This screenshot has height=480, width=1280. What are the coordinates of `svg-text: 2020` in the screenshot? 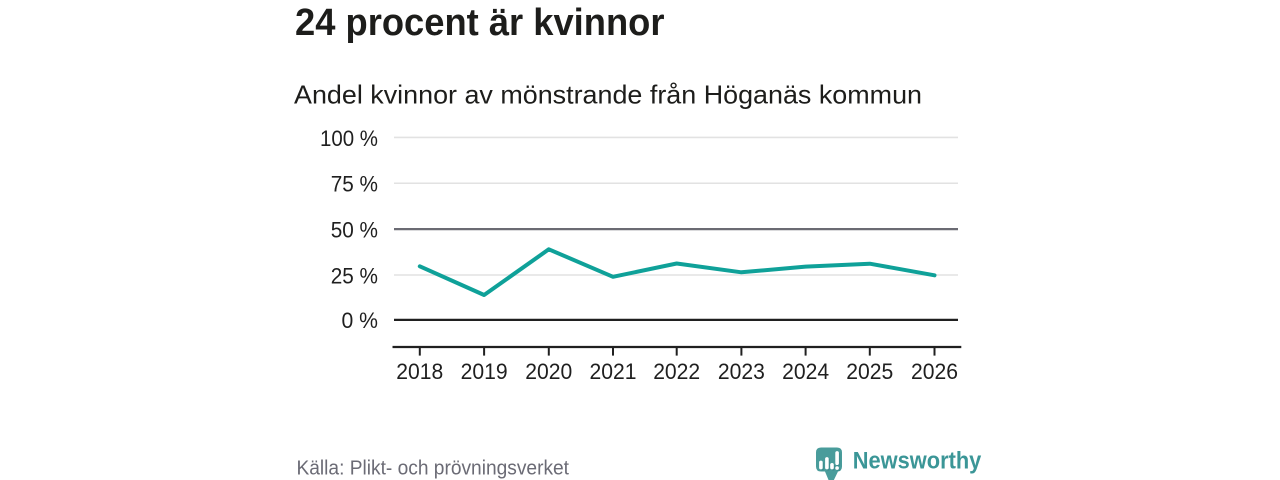 It's located at (548, 371).